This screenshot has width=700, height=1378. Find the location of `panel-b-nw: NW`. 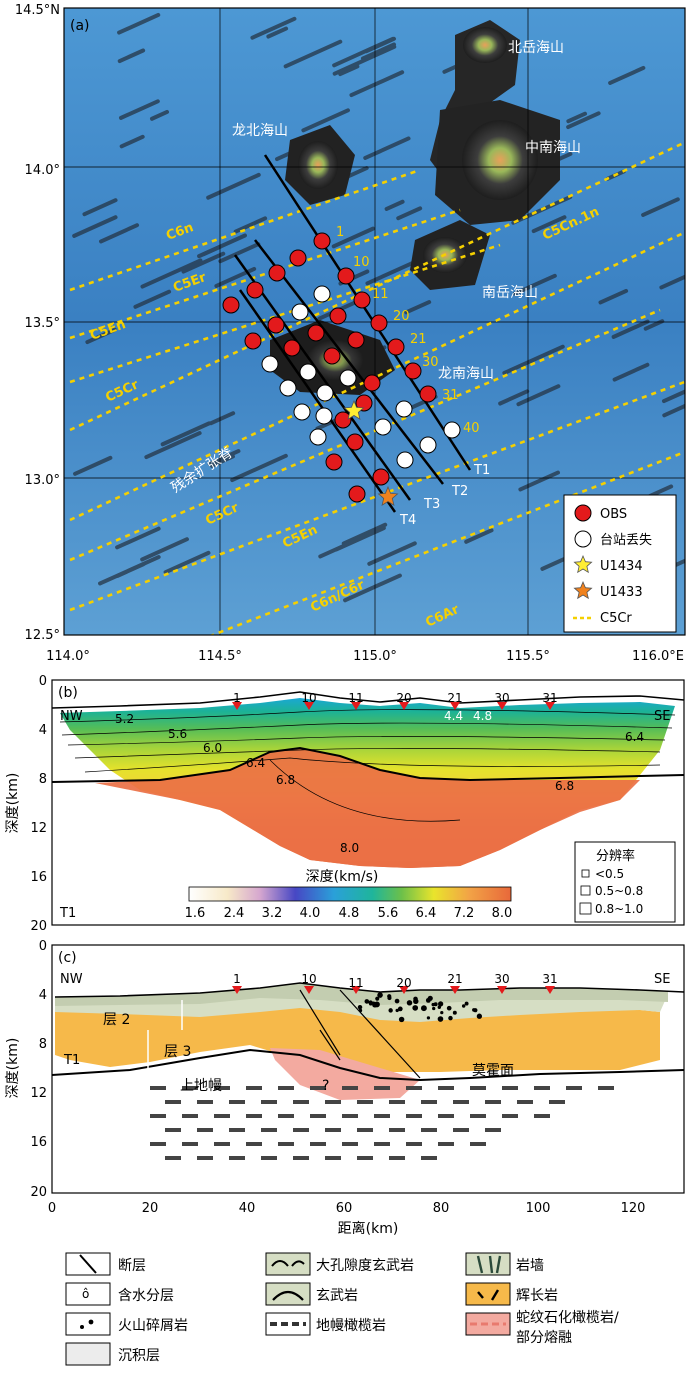

panel-b-nw: NW is located at coordinates (71, 716).